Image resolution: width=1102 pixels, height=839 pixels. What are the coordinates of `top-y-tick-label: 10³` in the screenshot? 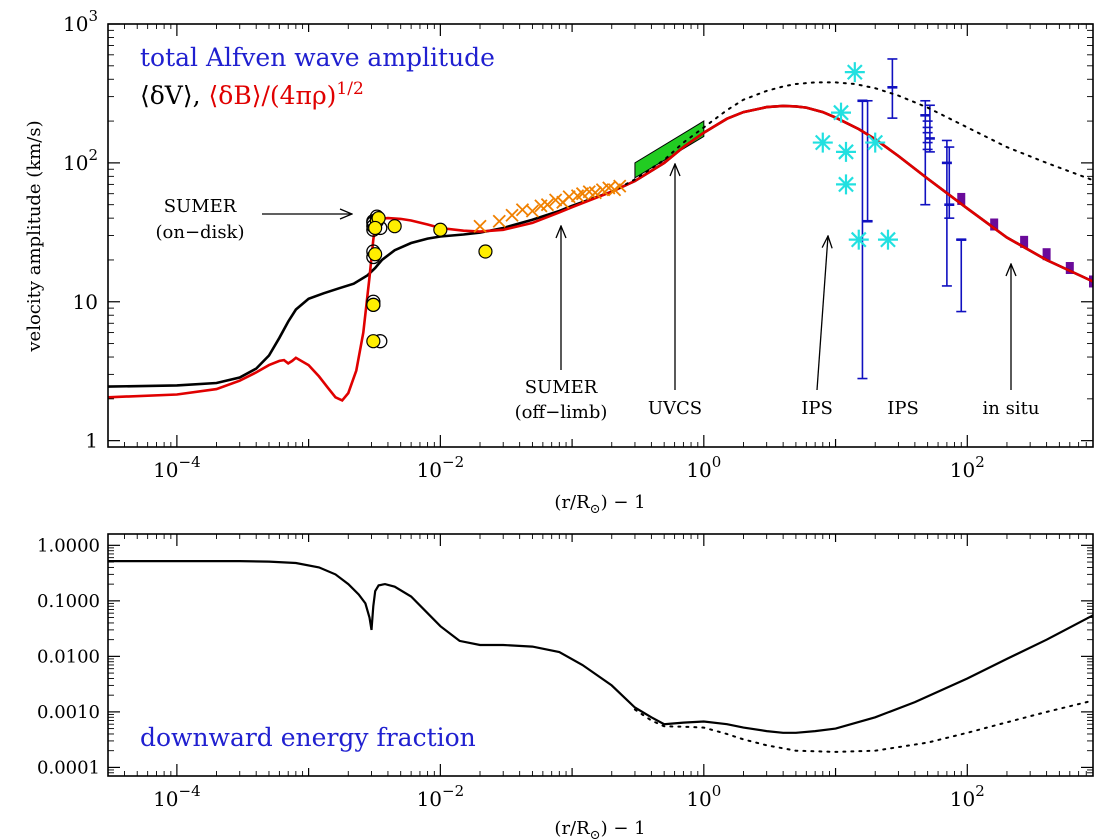 It's located at (80, 21).